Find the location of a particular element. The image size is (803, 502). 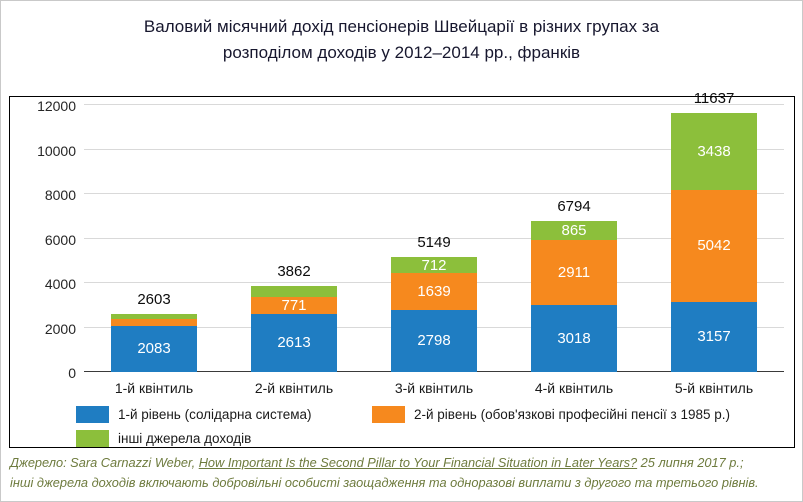

bar-segment: 2083 is located at coordinates (154, 348).